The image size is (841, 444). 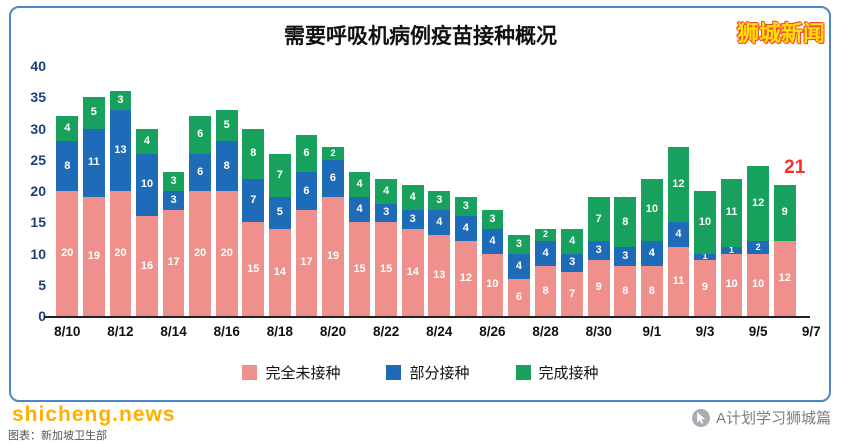 I want to click on channel-credit: A计划学习狮城篇, so click(x=761, y=417).